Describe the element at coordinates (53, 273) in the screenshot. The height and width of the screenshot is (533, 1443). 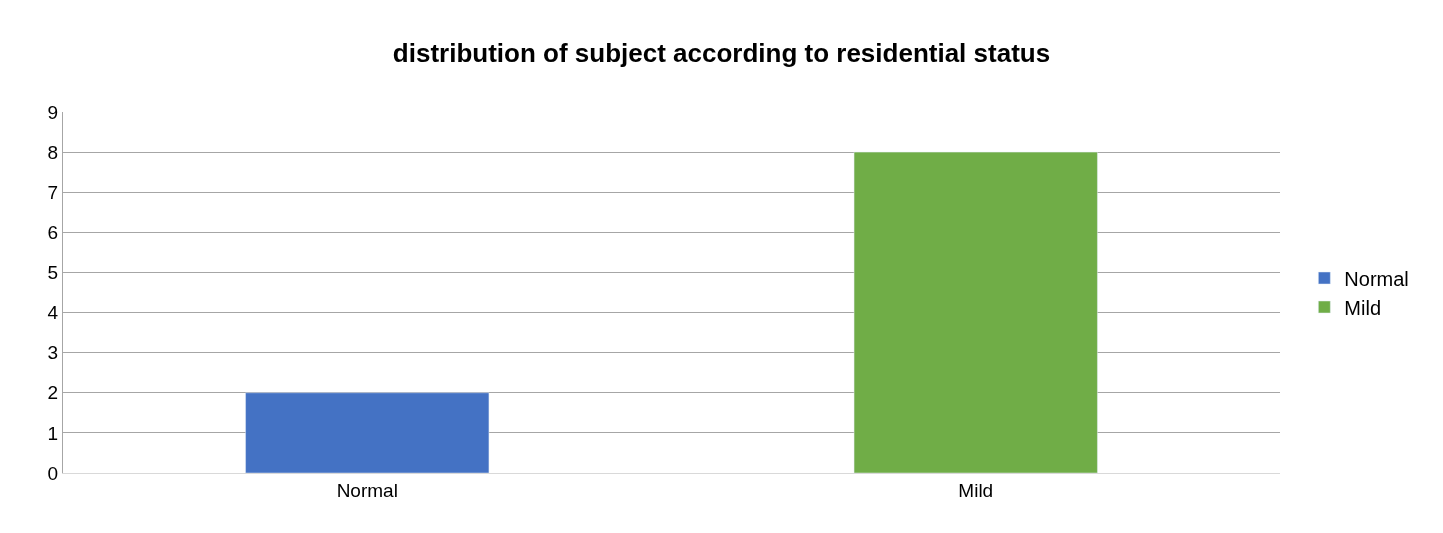
I see `y-tick-label: 5` at that location.